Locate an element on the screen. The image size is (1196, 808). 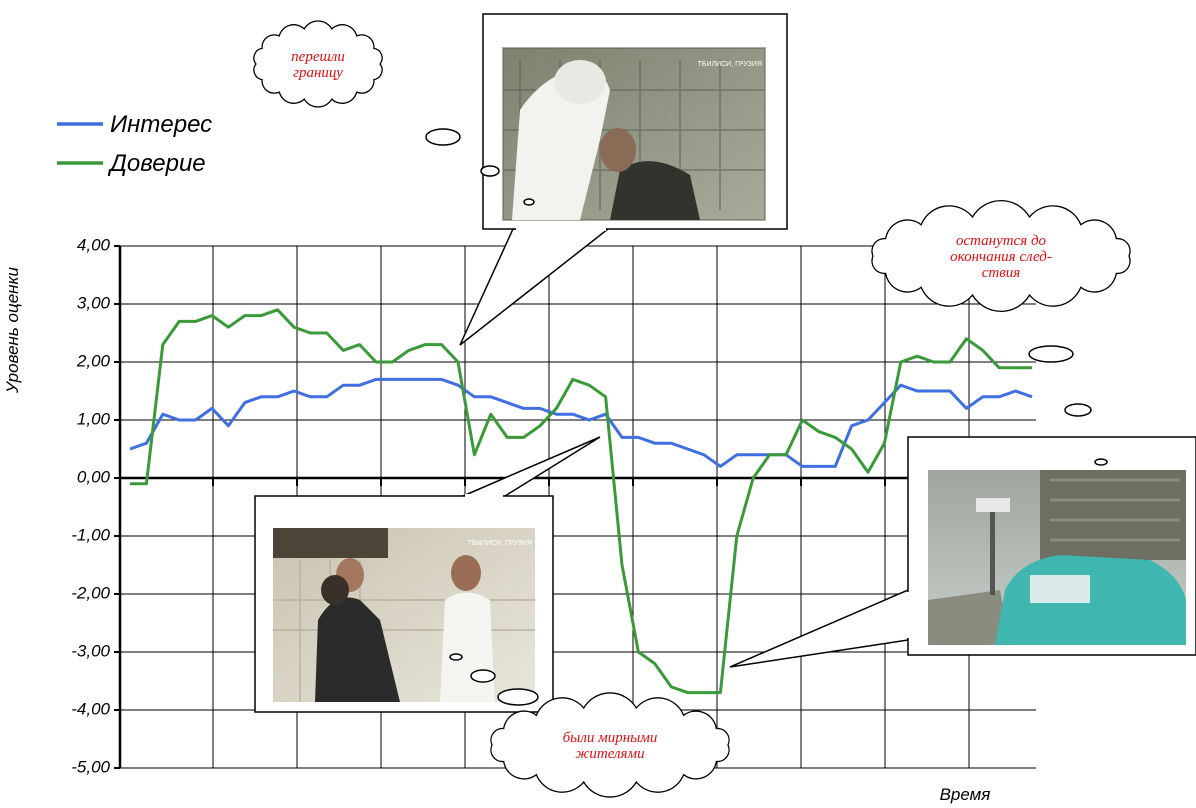
y-tick-label: 4,00 is located at coordinates (94, 244).